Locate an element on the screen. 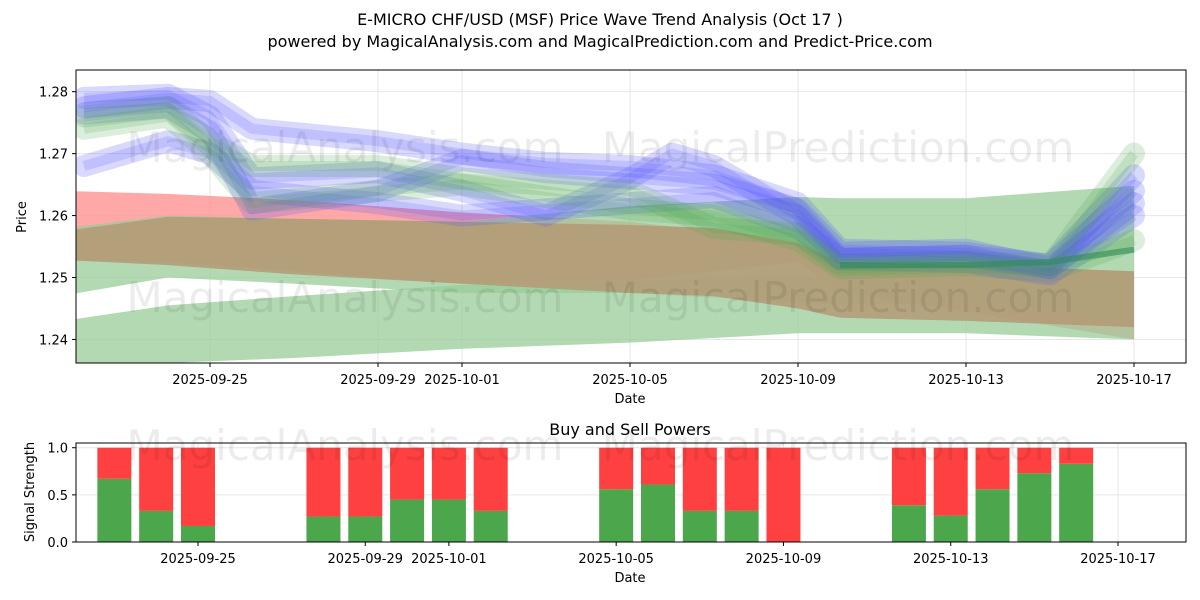 The image size is (1200, 600). watermark-right-mid: MagicalPrediction.com is located at coordinates (838, 297).